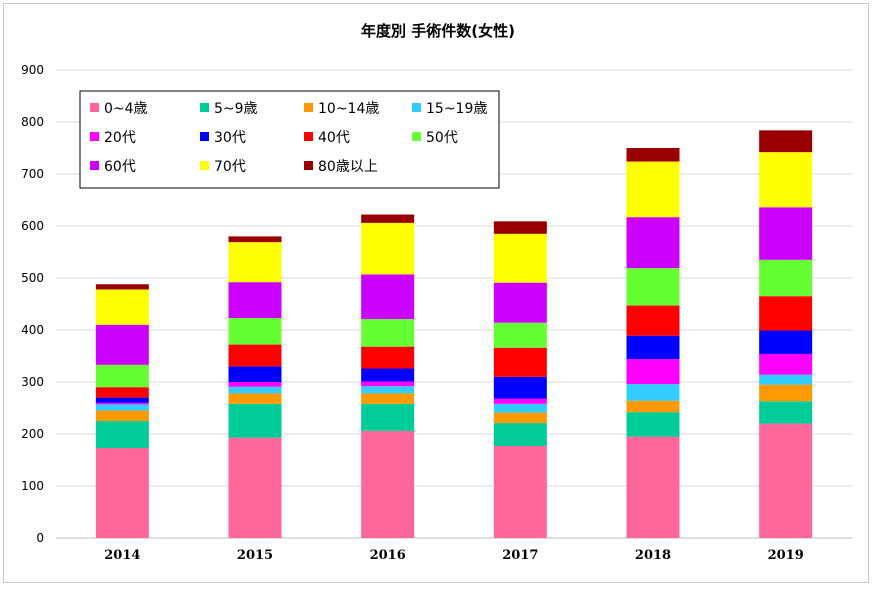 The height and width of the screenshot is (589, 874). Describe the element at coordinates (32, 226) in the screenshot. I see `y-tick-label: 600` at that location.